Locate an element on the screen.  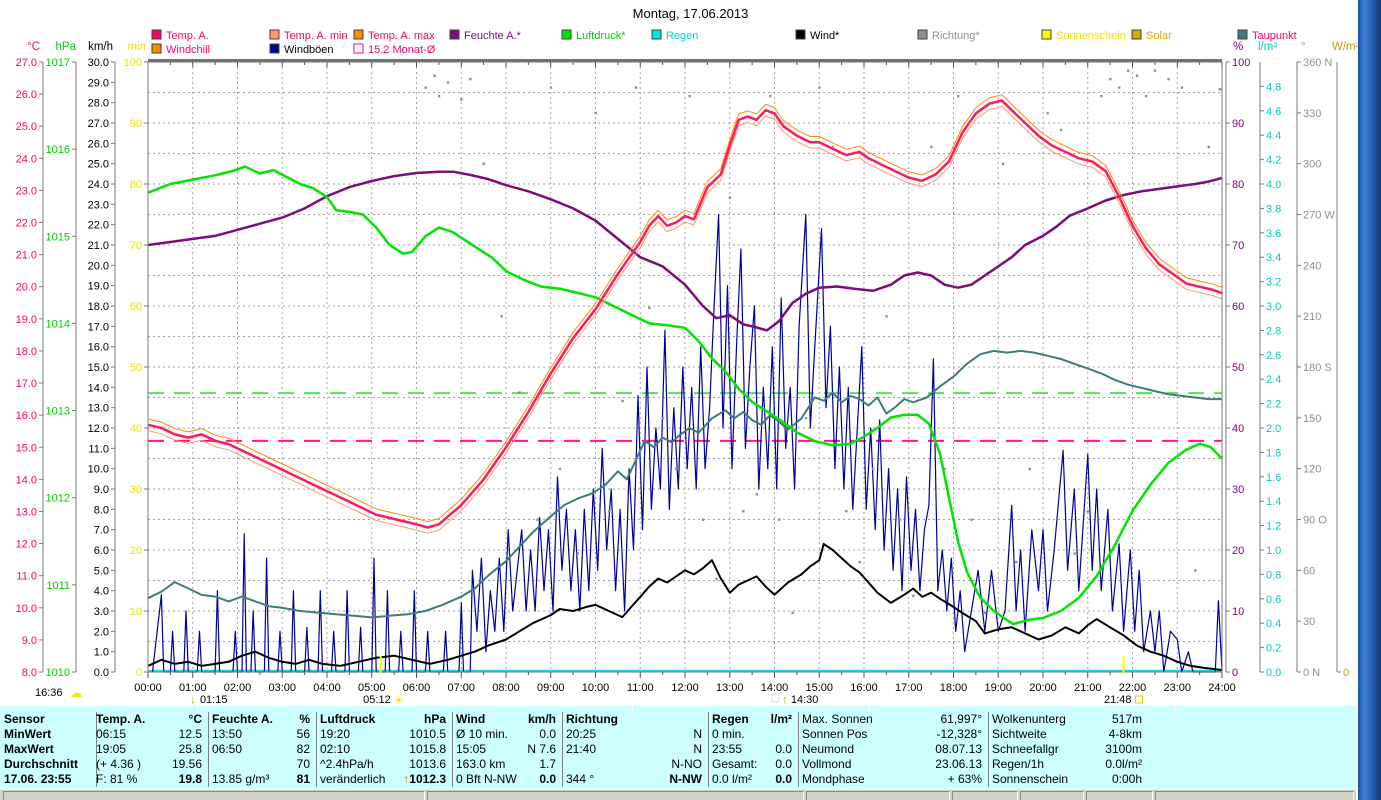
axis-tick-label: 4.6 is located at coordinates (1273, 112).